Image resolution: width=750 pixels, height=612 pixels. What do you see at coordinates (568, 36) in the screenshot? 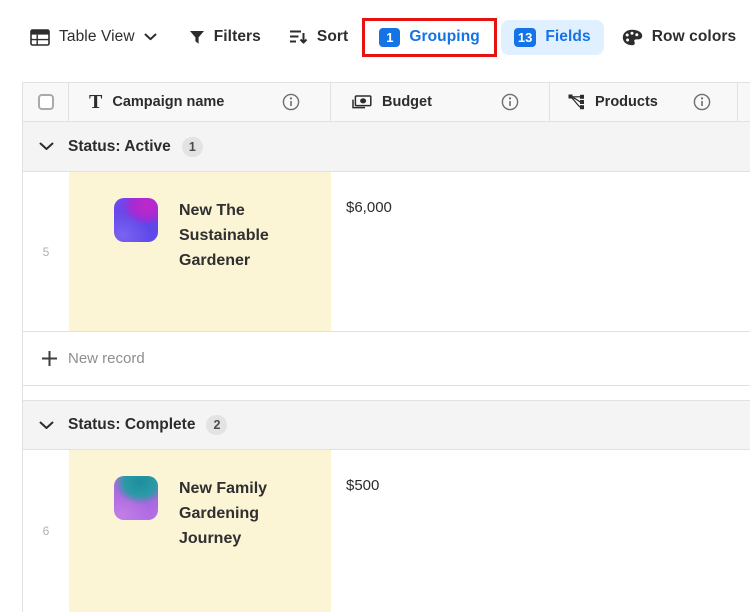
I see `fields-label: Fields` at bounding box center [568, 36].